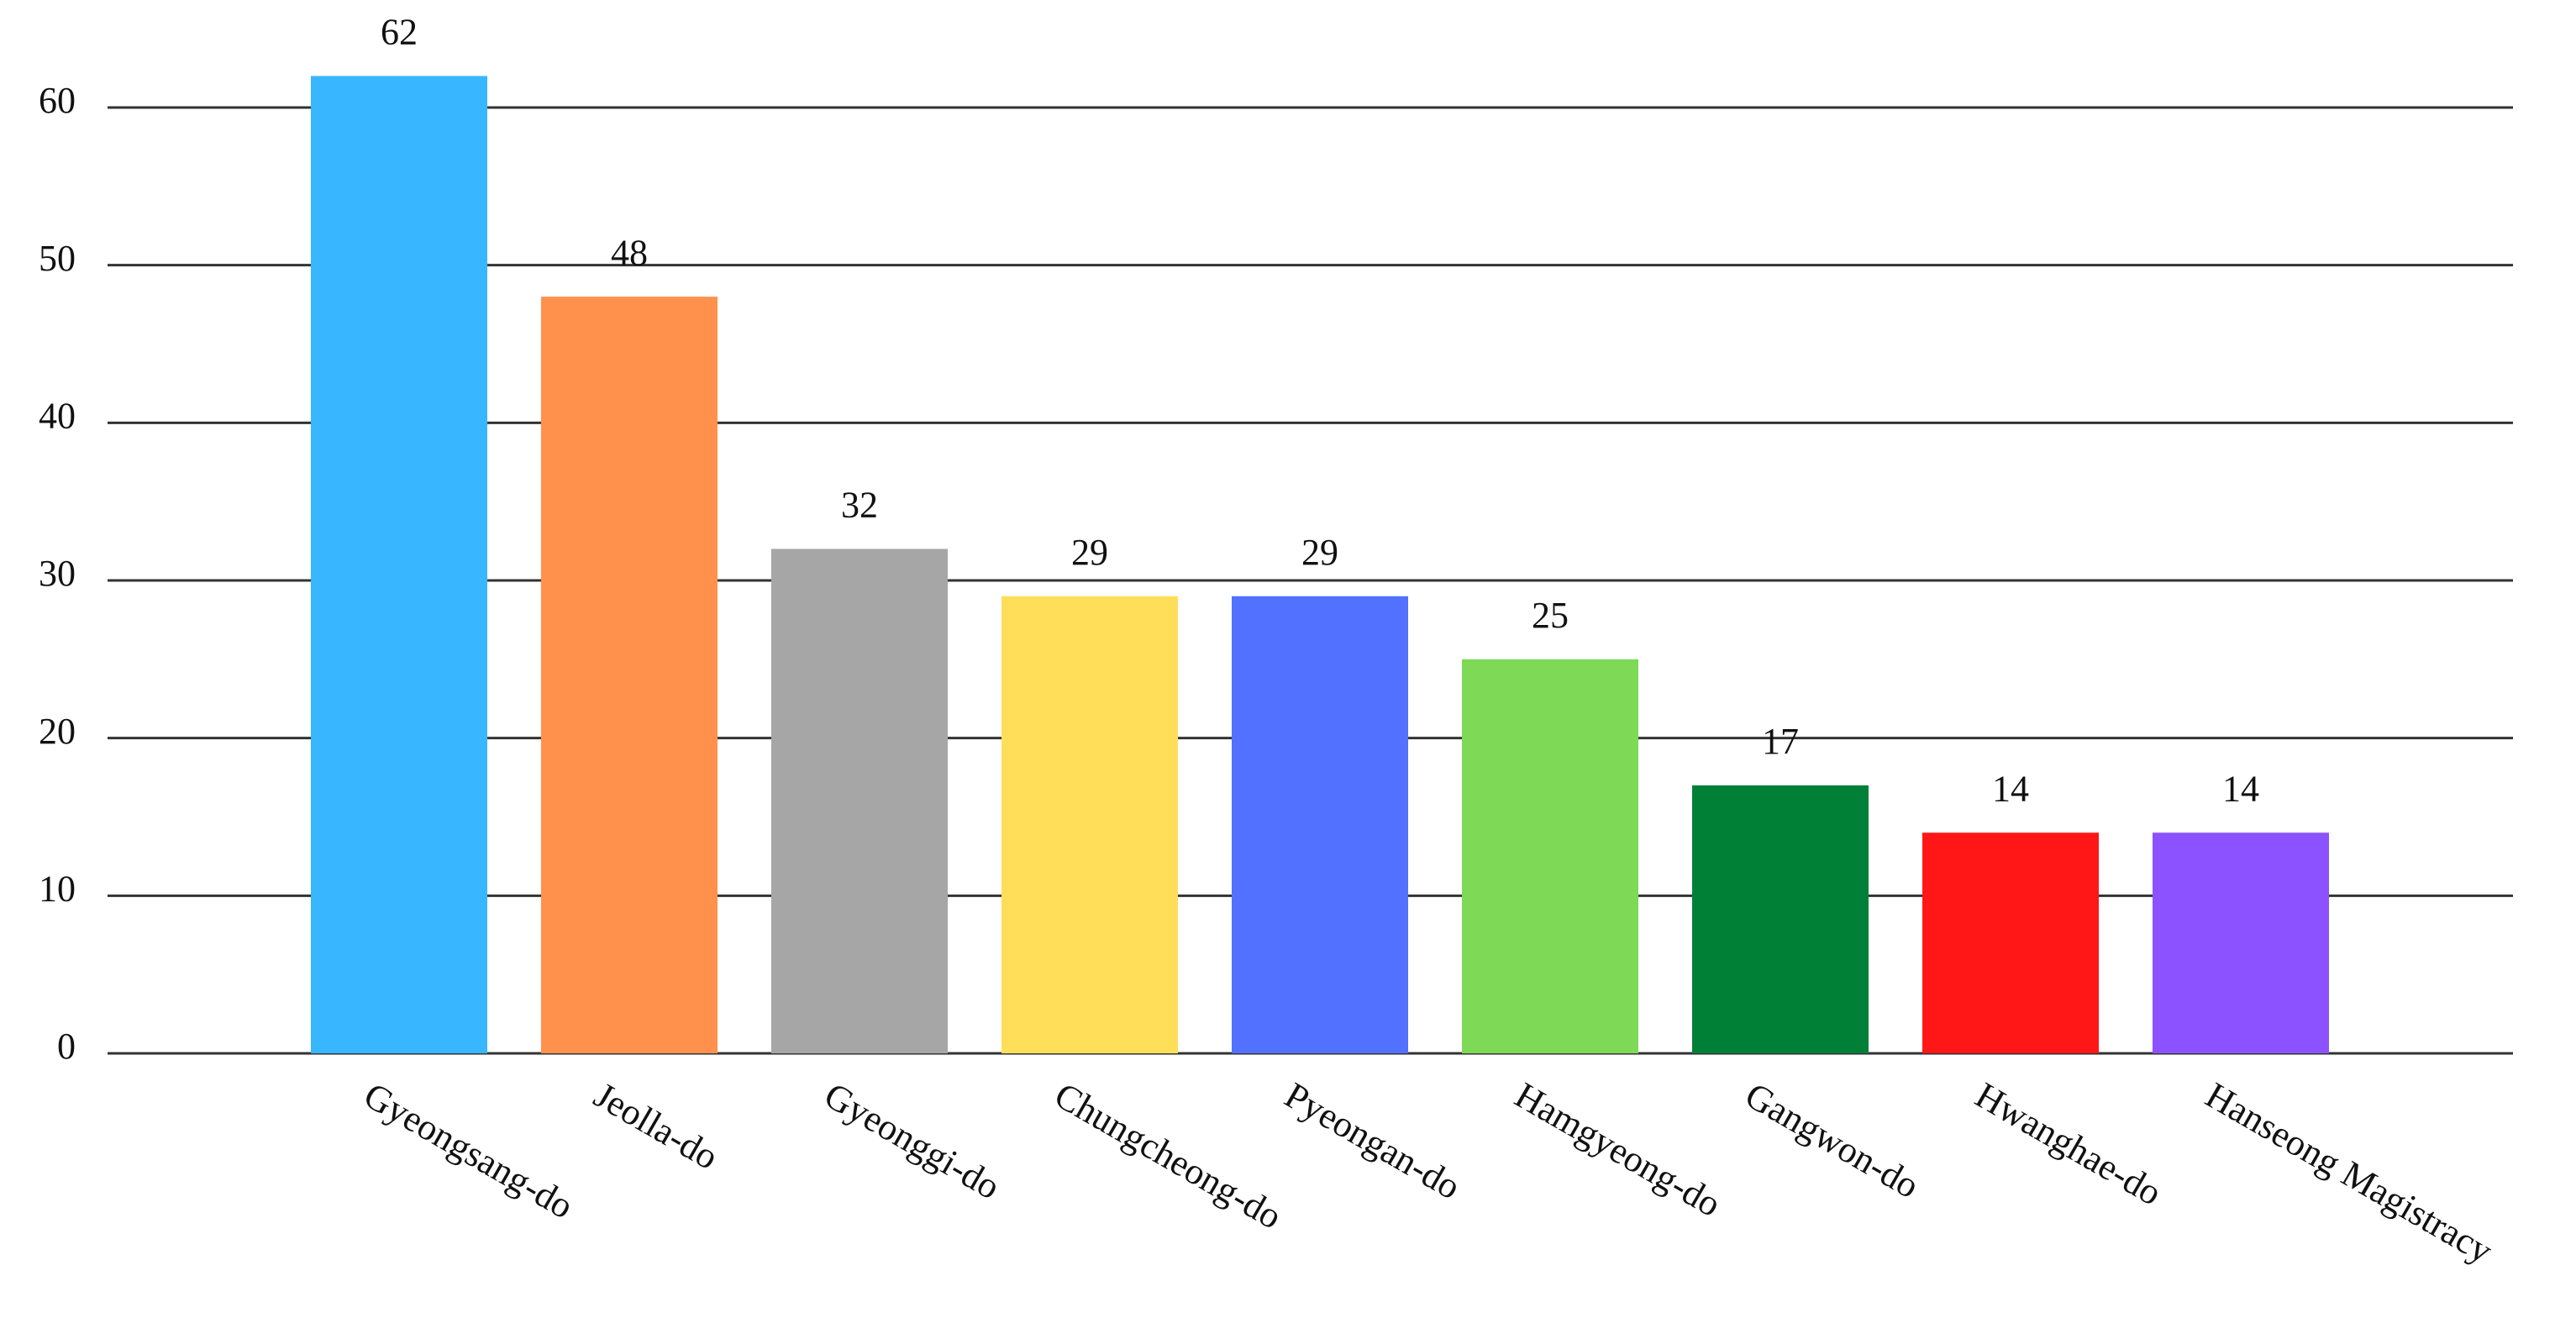 The height and width of the screenshot is (1344, 2576). I want to click on x-tick-label: Jeolla-do, so click(656, 1126).